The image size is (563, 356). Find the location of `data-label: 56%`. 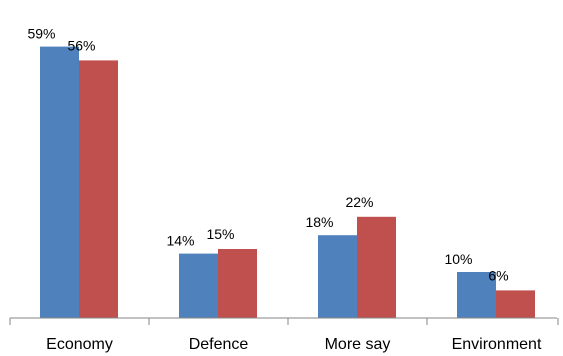

data-label: 56% is located at coordinates (81, 45).